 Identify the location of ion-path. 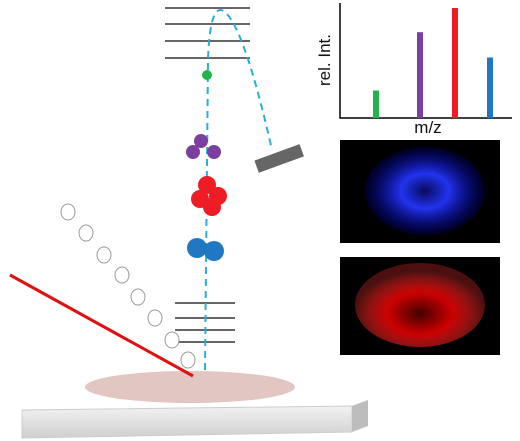
(238, 190).